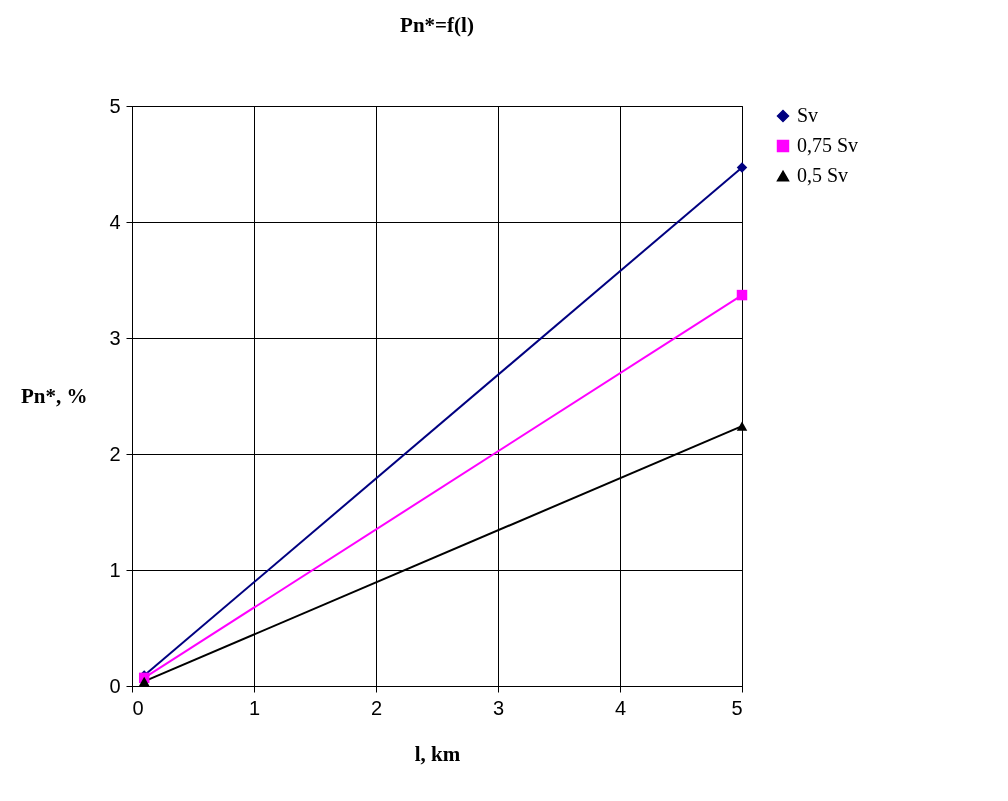 The image size is (1008, 801). I want to click on y-tick-label: 5, so click(115, 105).